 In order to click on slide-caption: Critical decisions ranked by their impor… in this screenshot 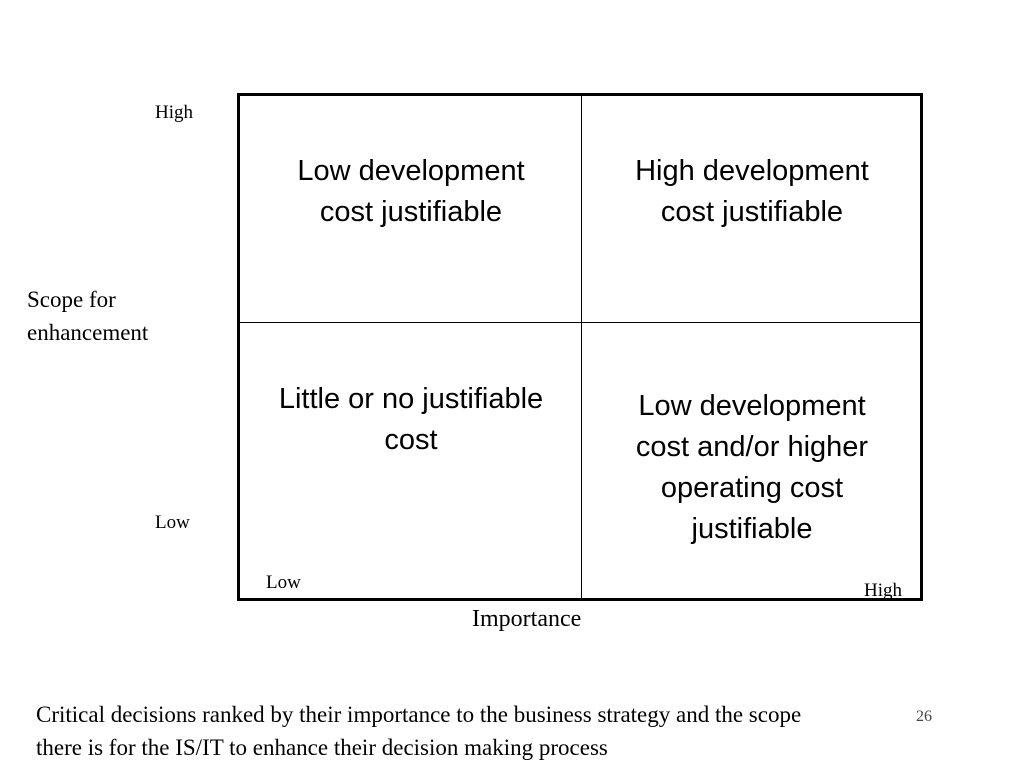, I will do `click(516, 731)`.